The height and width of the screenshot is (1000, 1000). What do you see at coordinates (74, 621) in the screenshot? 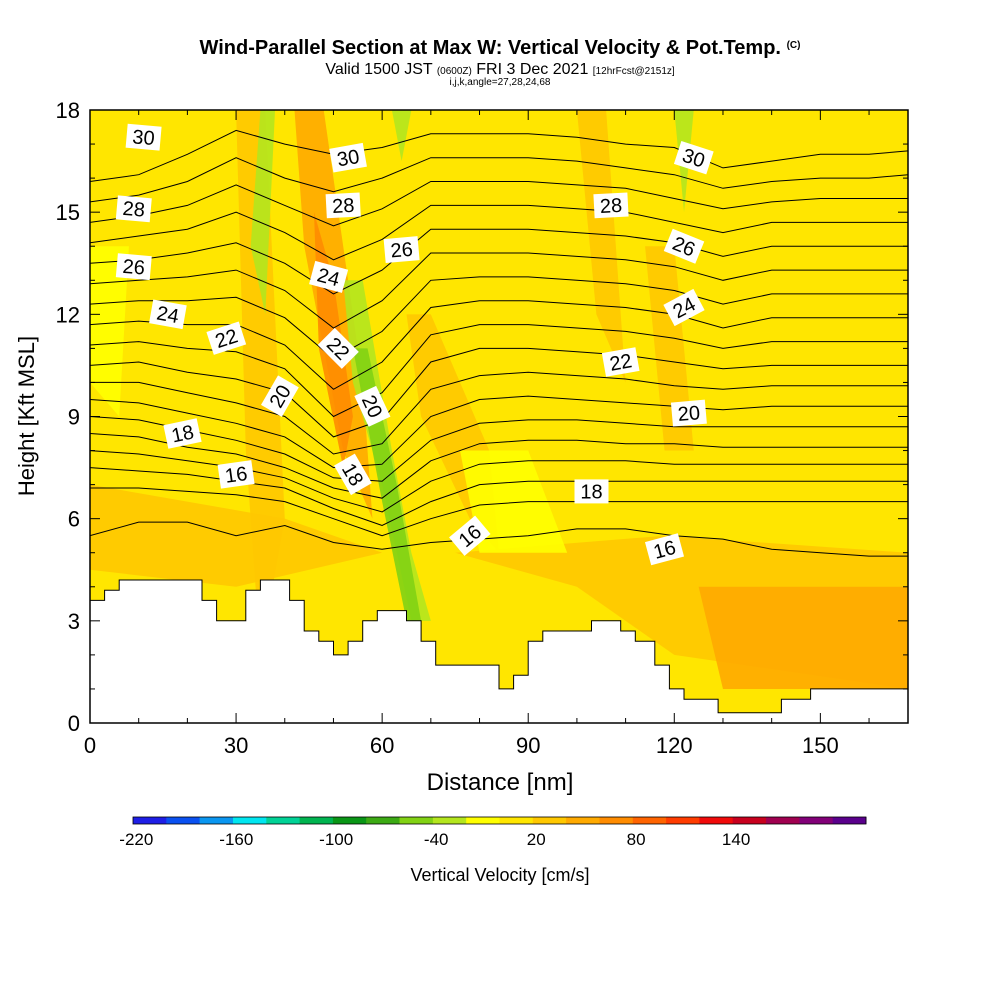
I see `y-tick-label: 3` at bounding box center [74, 621].